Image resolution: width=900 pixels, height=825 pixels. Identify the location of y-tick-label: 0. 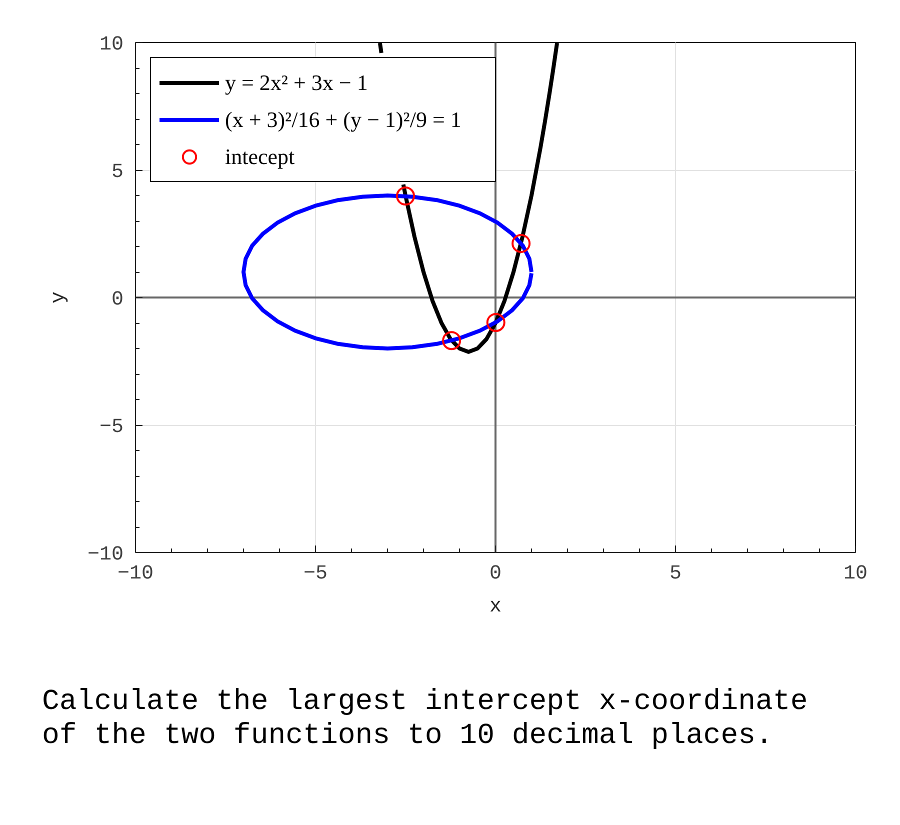
(118, 300).